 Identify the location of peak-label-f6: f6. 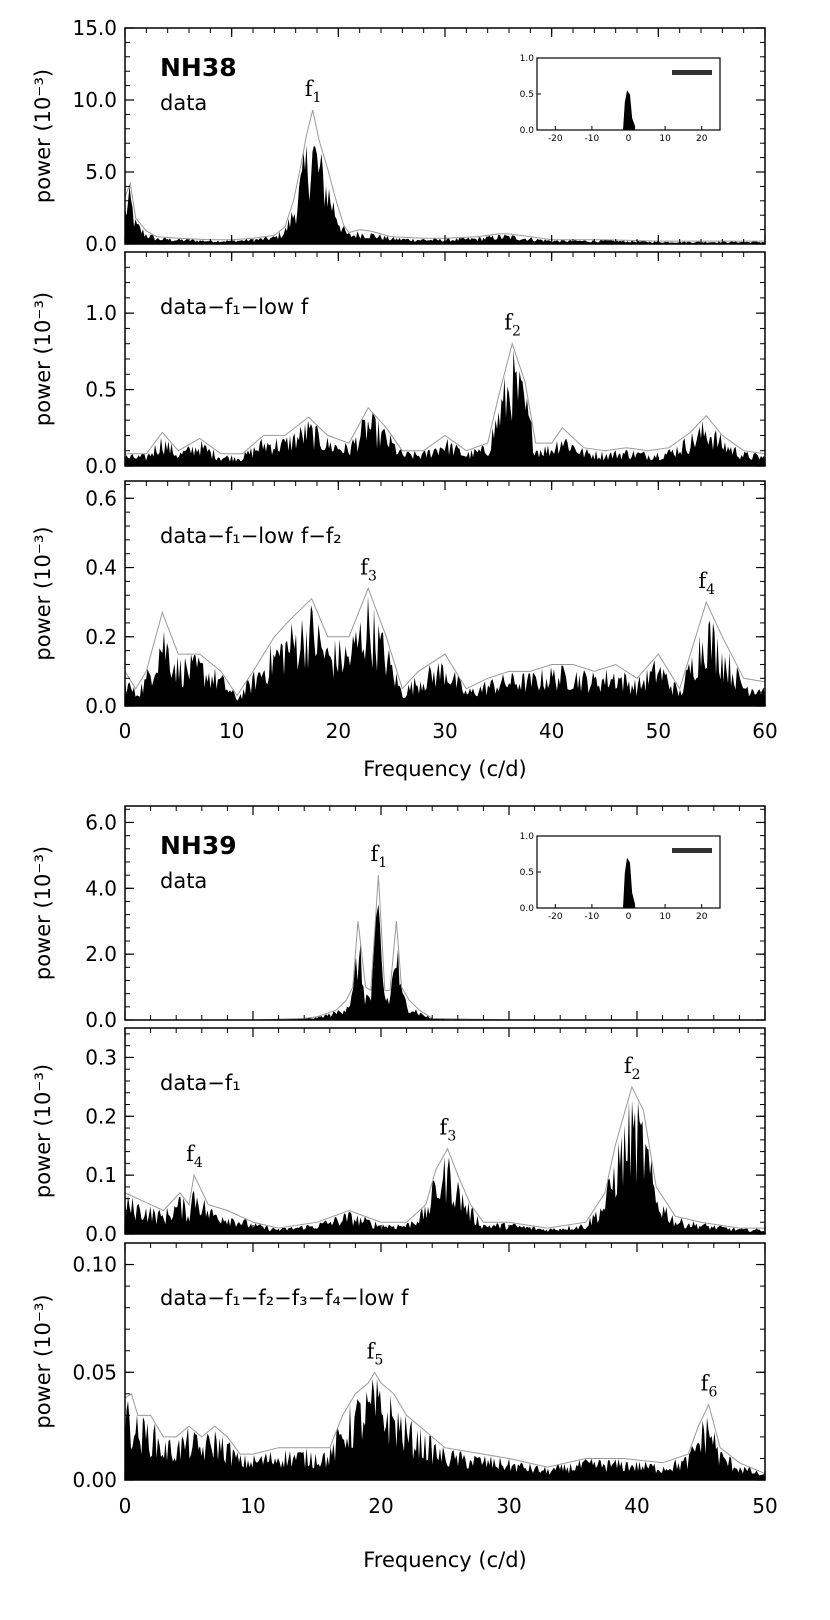
(709, 1386).